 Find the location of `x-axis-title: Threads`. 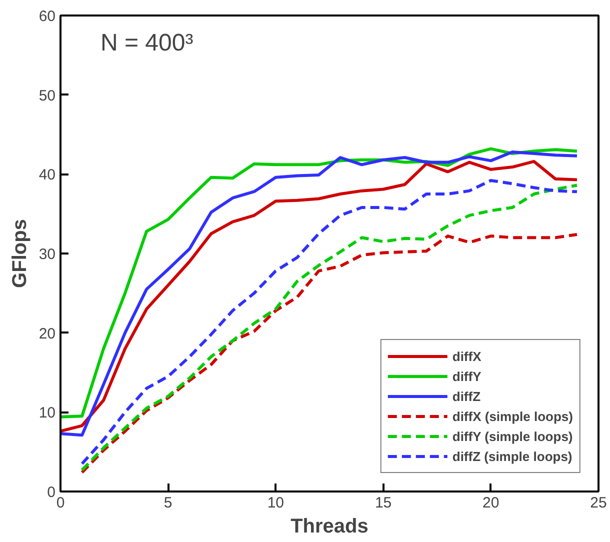

x-axis-title: Threads is located at coordinates (329, 527).